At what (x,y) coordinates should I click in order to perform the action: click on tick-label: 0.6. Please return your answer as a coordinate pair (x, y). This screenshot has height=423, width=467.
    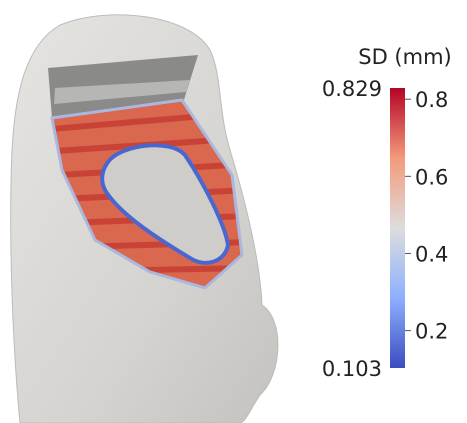
    Looking at the image, I should click on (431, 177).